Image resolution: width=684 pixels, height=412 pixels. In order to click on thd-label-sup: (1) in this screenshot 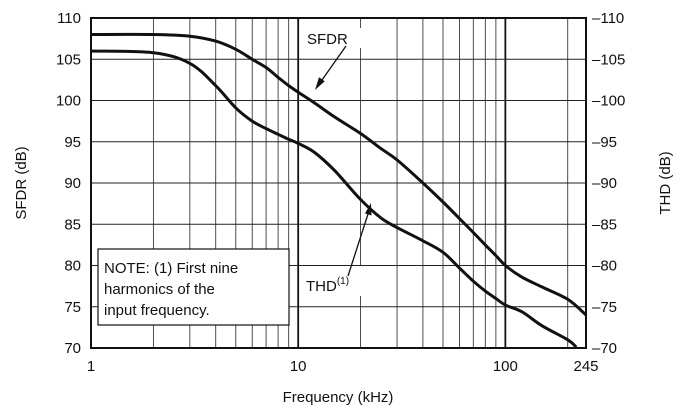, I will do `click(343, 281)`.